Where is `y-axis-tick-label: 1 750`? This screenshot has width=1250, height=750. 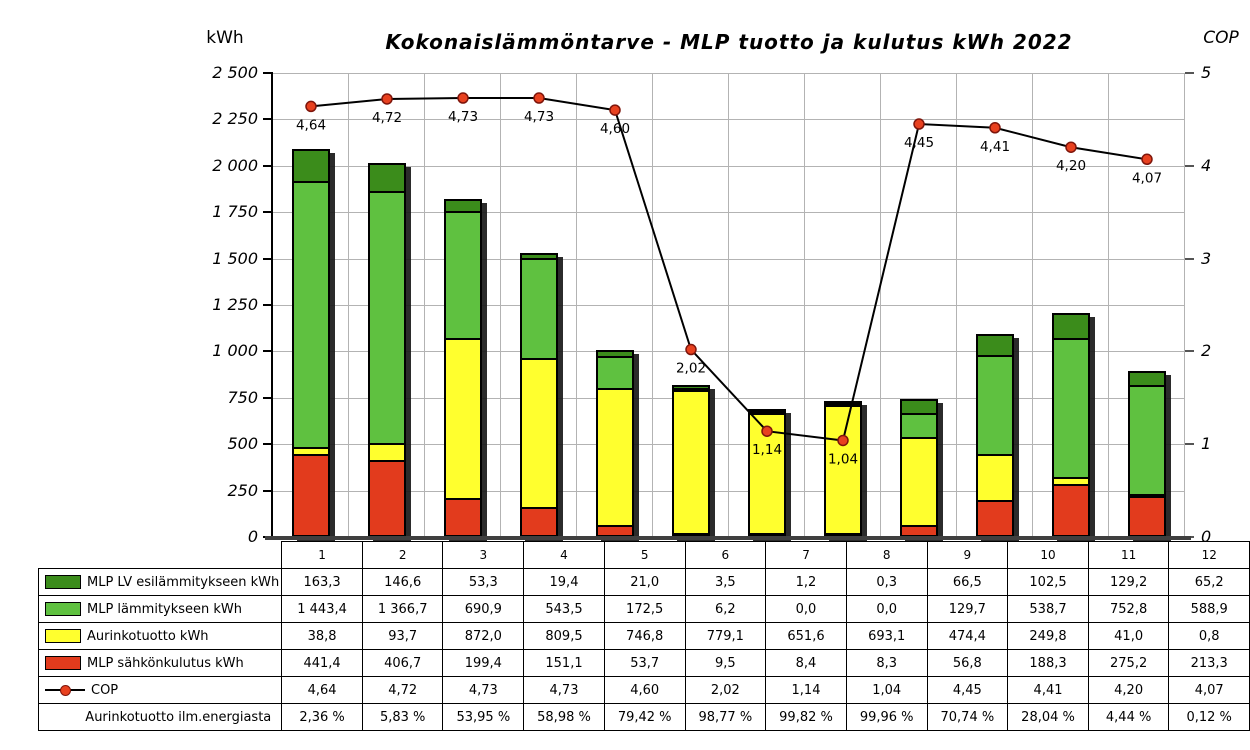
y-axis-tick-label: 1 750 is located at coordinates (235, 212).